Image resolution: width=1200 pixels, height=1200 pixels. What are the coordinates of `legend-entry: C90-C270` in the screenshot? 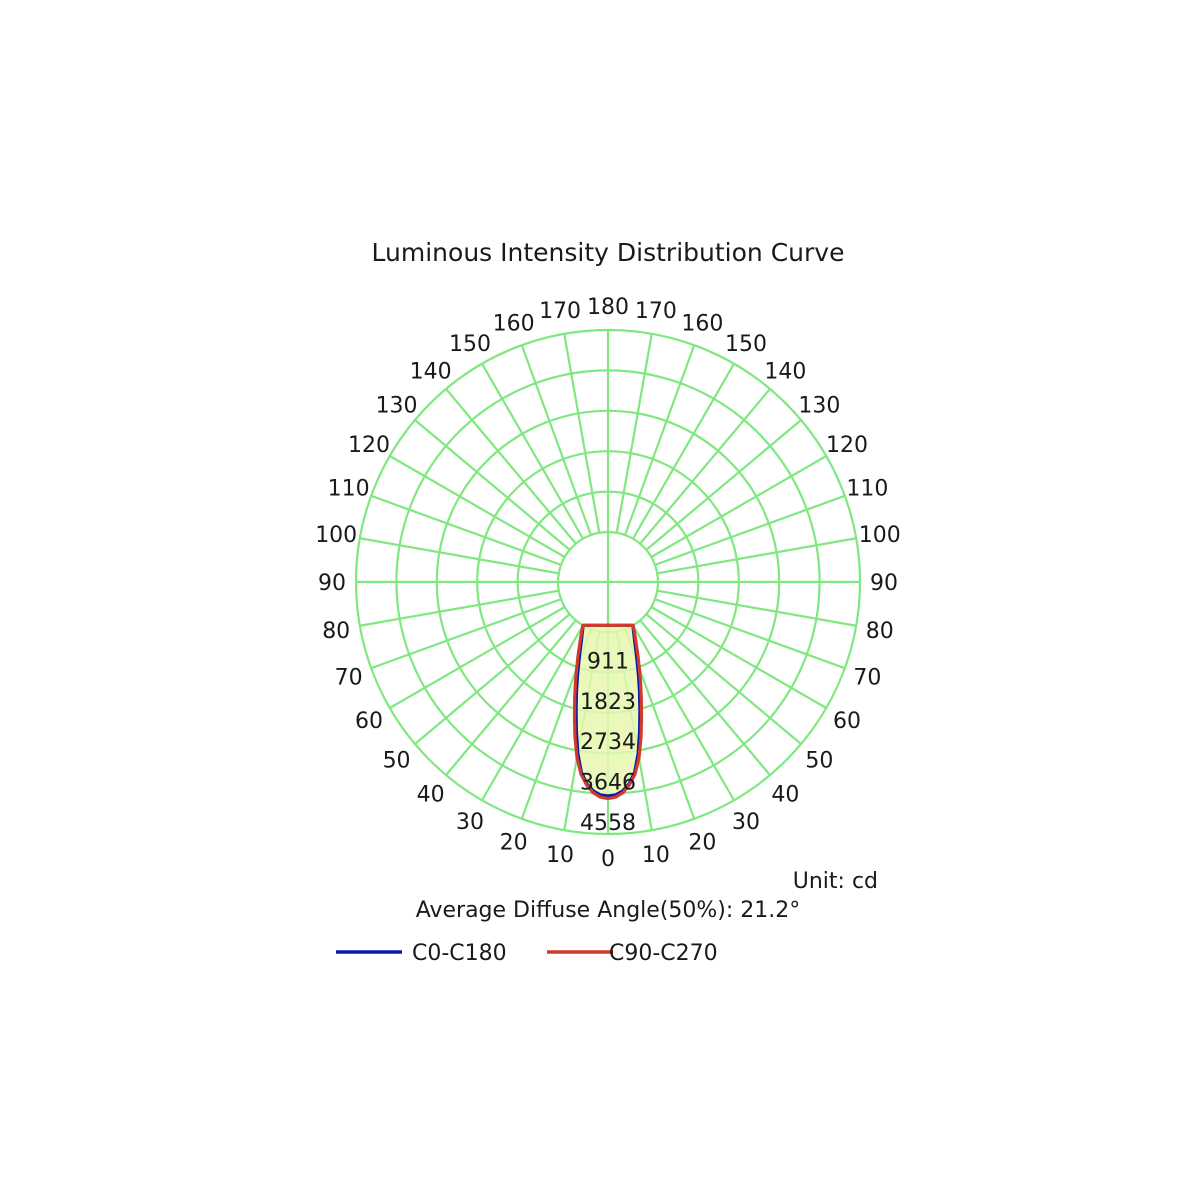 It's located at (663, 953).